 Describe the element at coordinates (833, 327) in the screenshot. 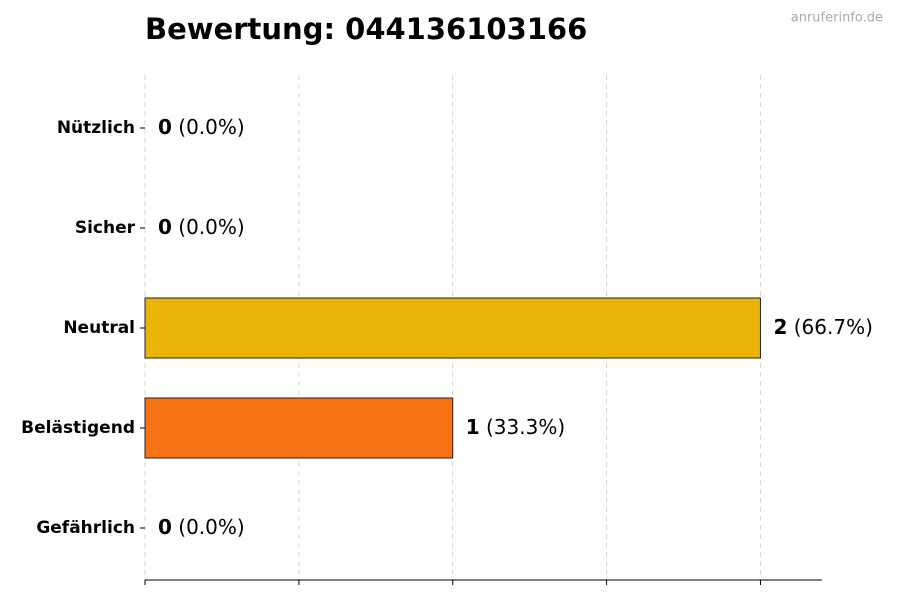

I see `value-percent: (66.7%)` at that location.